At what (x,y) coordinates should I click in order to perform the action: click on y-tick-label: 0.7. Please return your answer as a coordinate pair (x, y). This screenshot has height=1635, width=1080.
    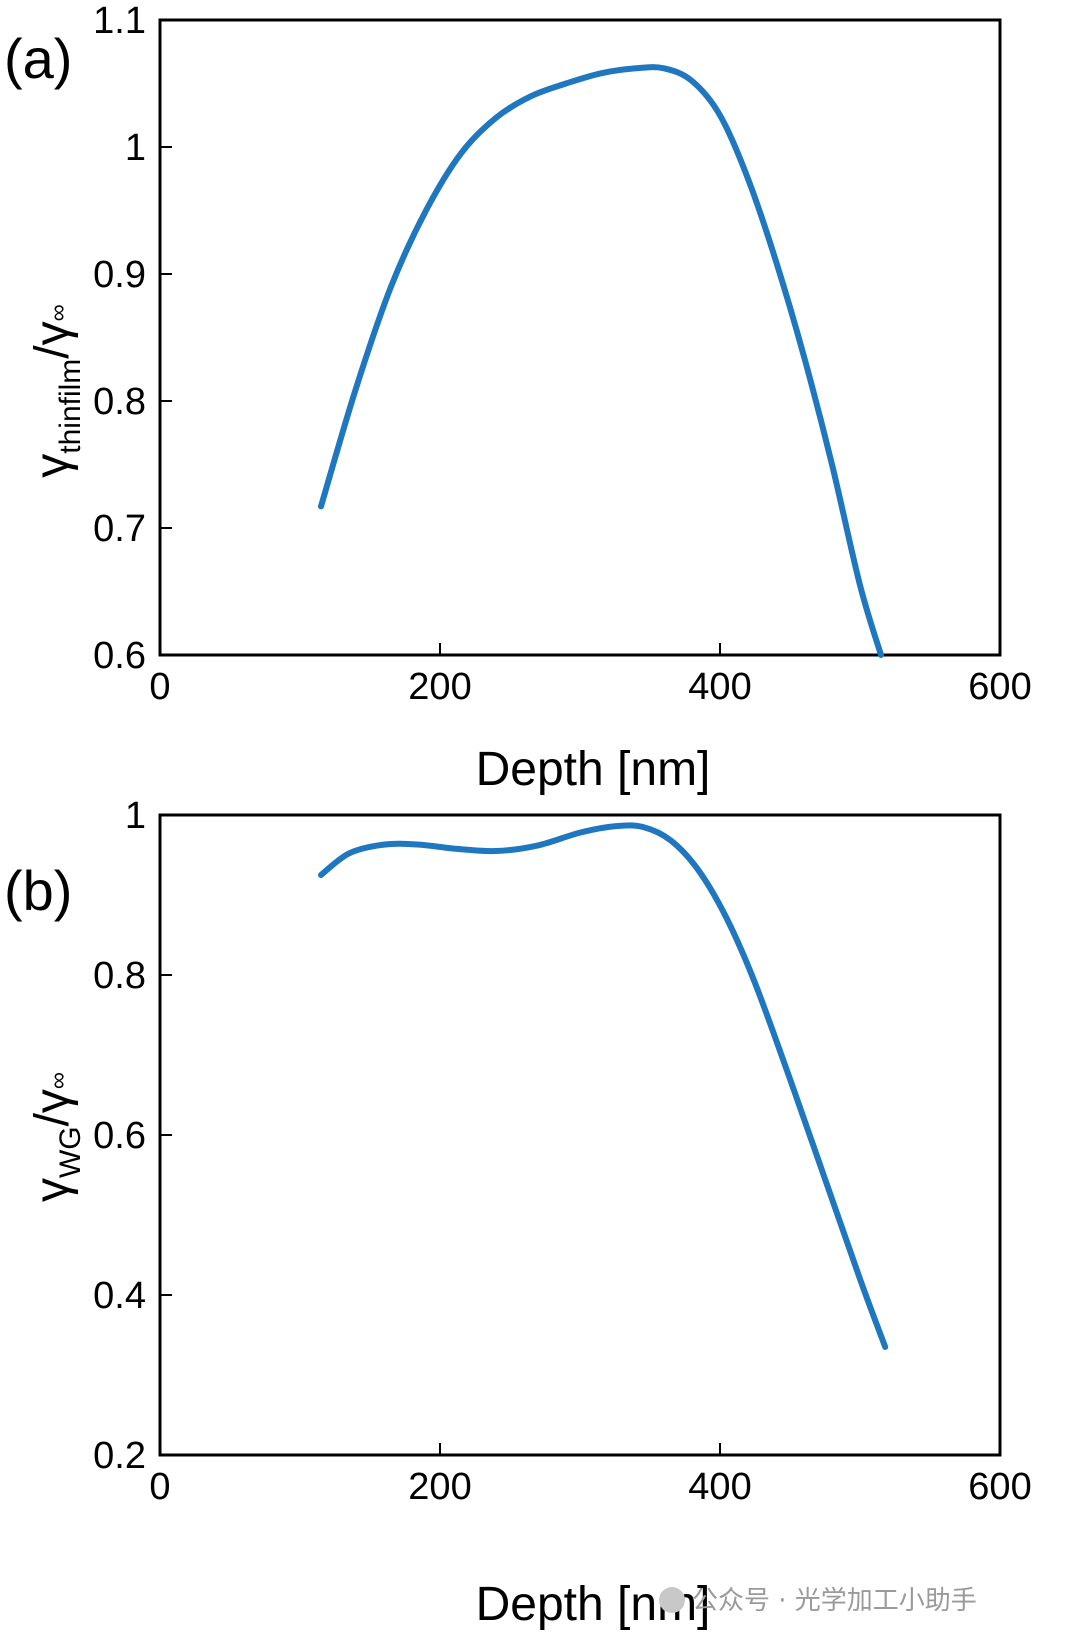
    Looking at the image, I should click on (119, 529).